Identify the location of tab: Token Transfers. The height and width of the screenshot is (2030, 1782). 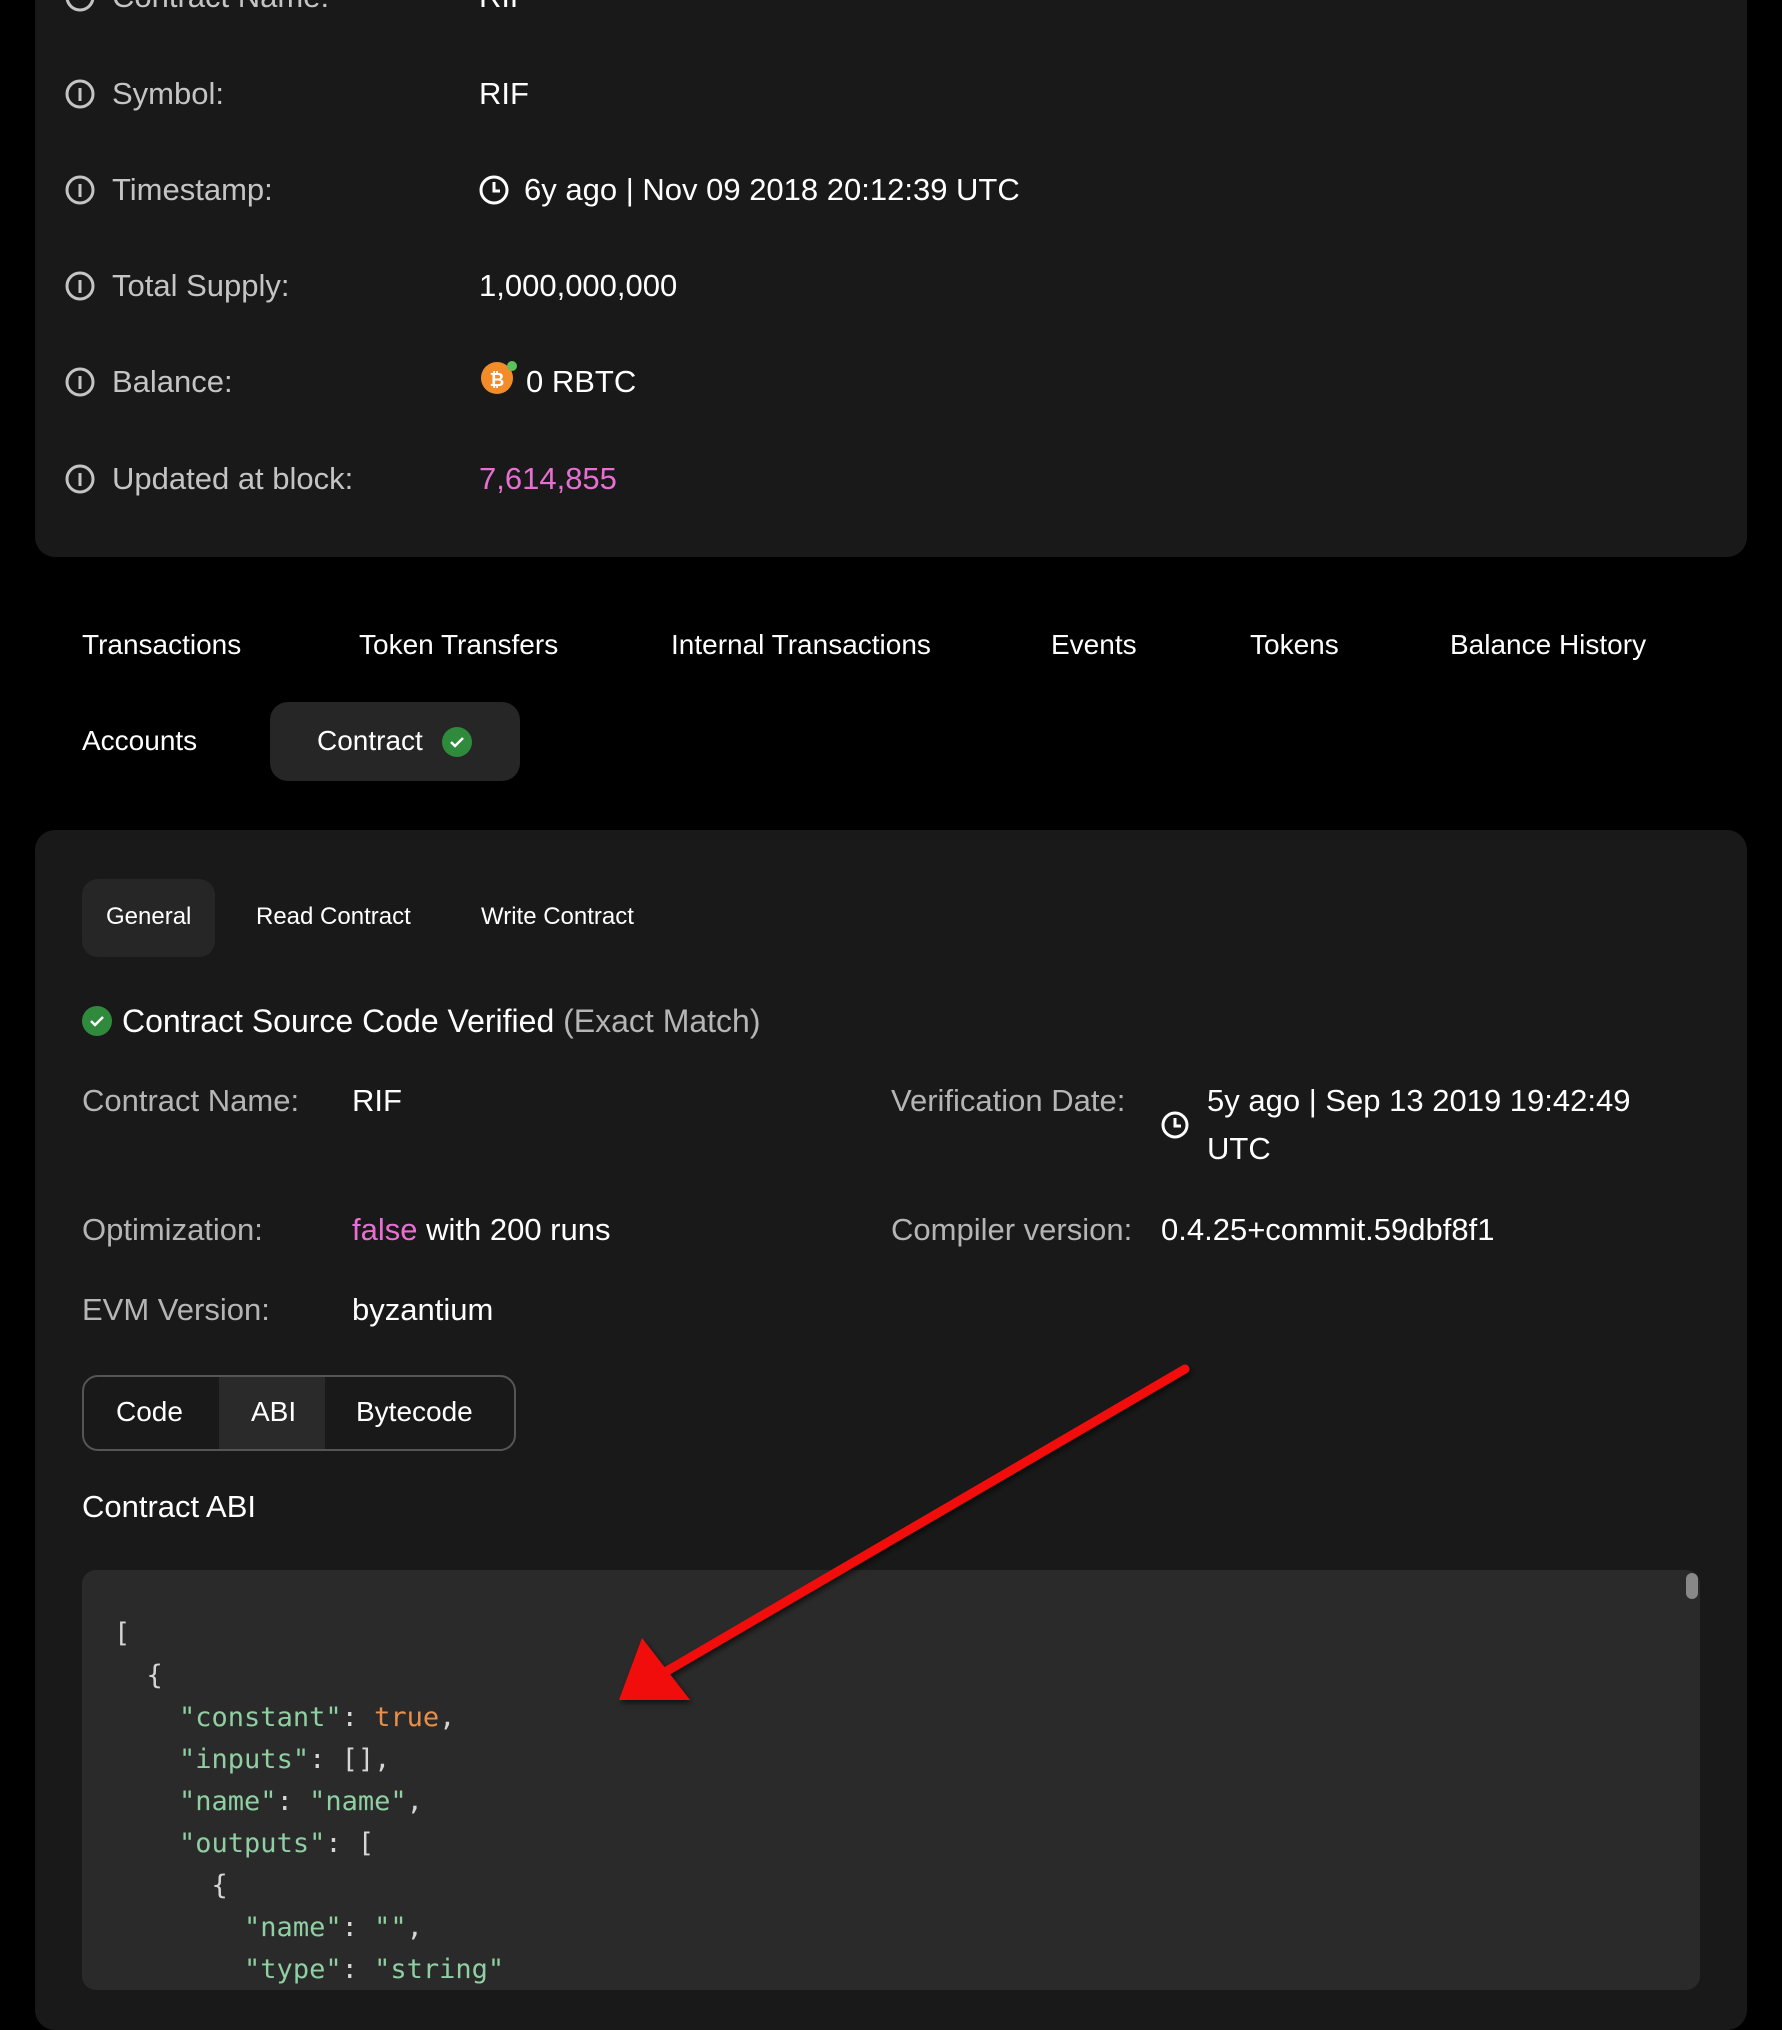
(459, 644).